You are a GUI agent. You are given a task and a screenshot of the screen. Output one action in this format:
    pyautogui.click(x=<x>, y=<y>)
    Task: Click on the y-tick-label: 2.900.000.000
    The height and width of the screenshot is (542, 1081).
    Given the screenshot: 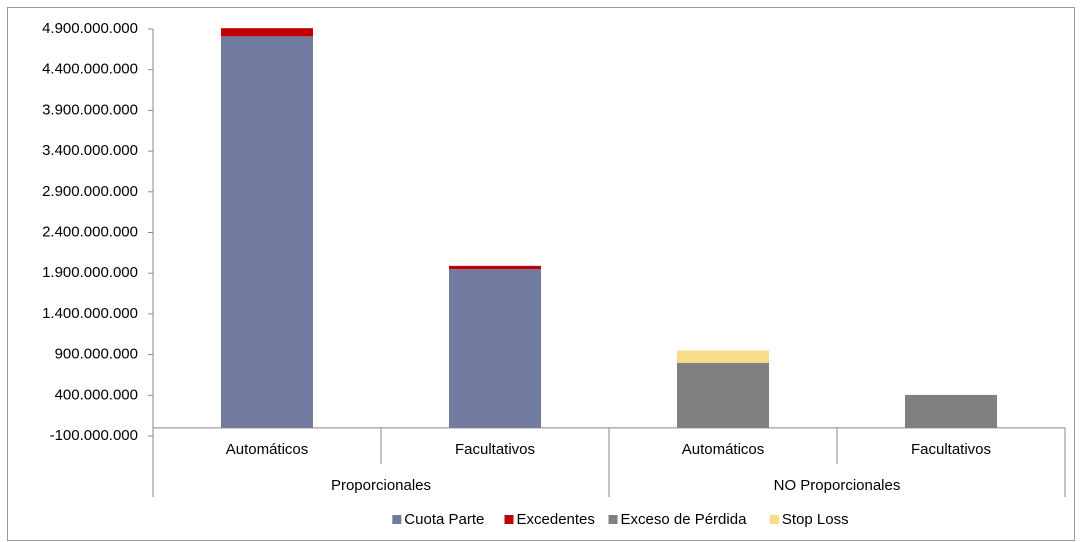 What is the action you would take?
    pyautogui.click(x=90, y=191)
    